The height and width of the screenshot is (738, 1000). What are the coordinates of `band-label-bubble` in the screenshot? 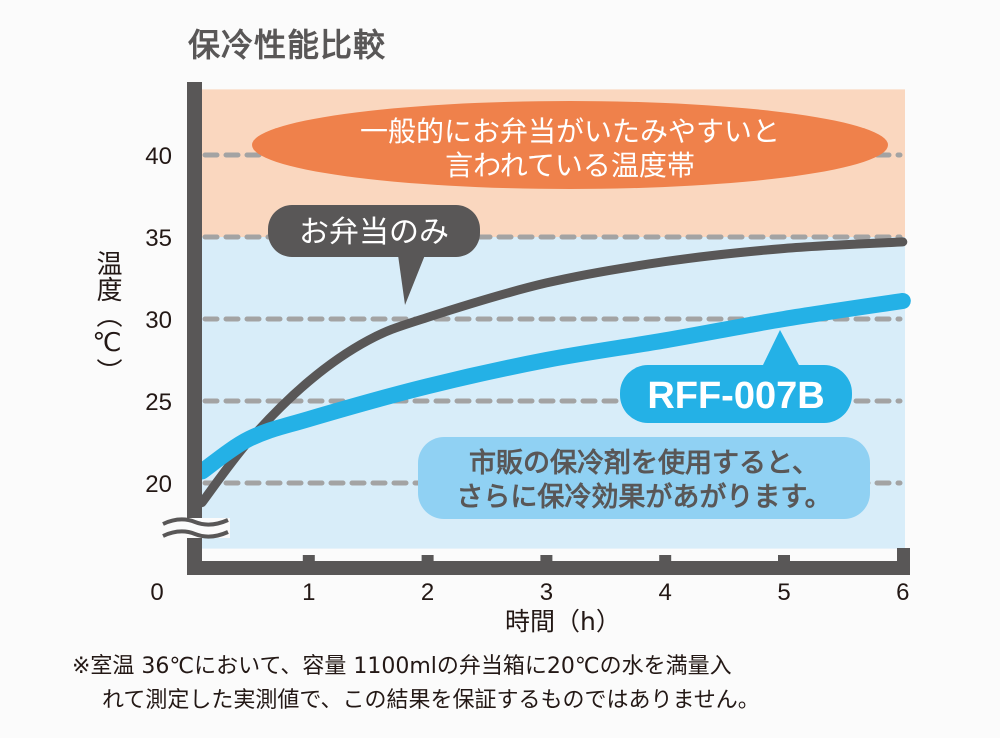 It's located at (570, 145).